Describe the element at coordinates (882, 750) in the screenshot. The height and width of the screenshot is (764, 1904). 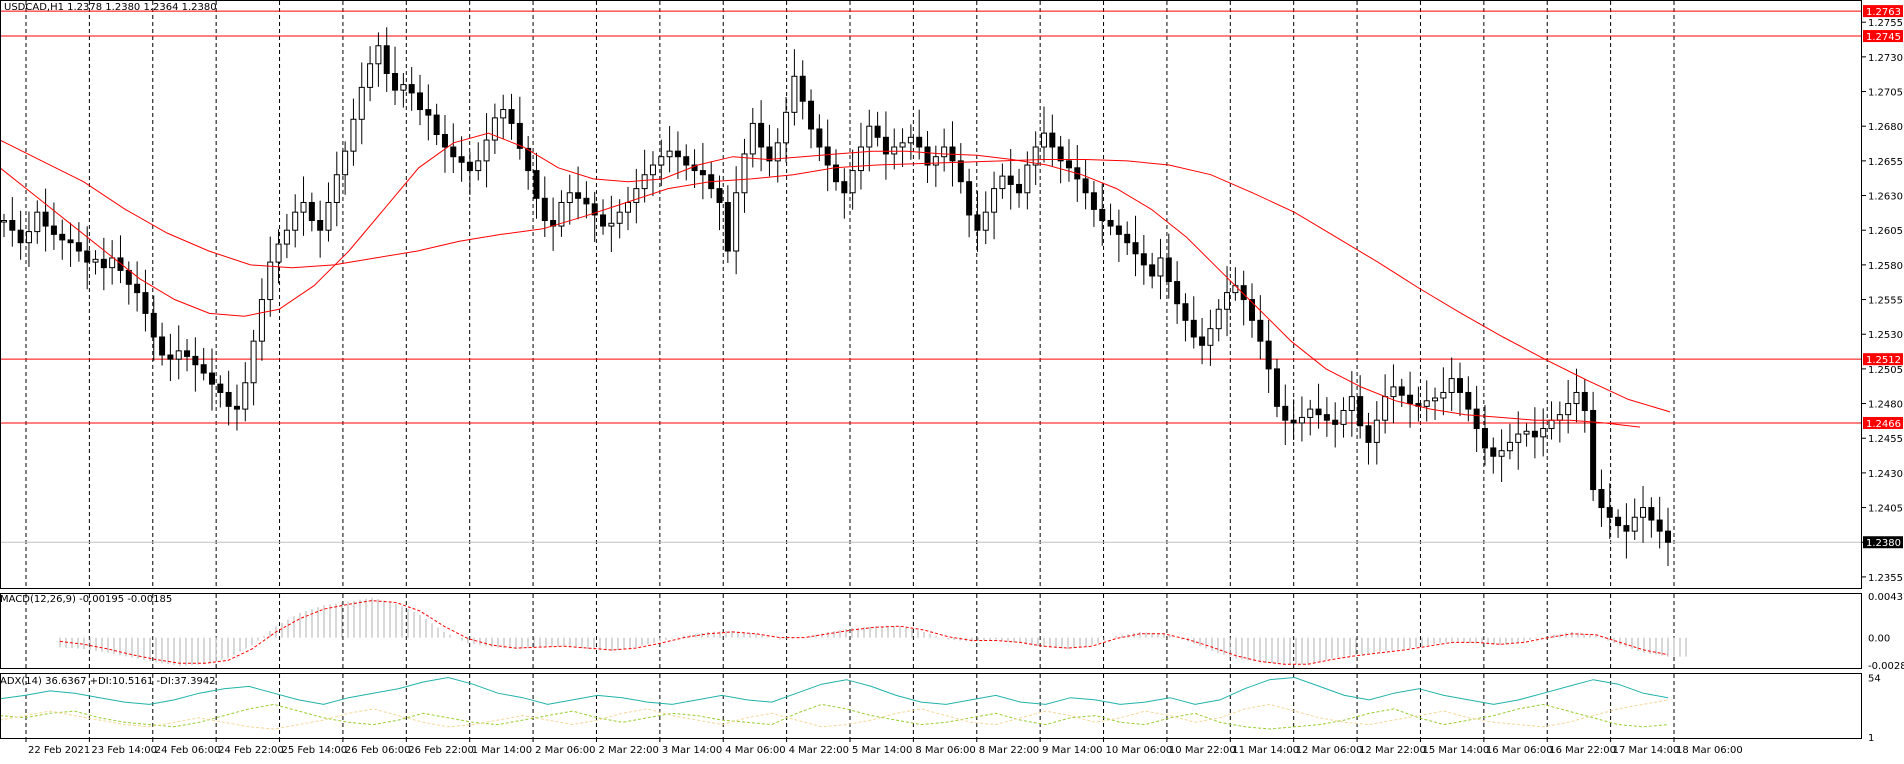
I see `x-tick-label: 5 Mar 14:00` at that location.